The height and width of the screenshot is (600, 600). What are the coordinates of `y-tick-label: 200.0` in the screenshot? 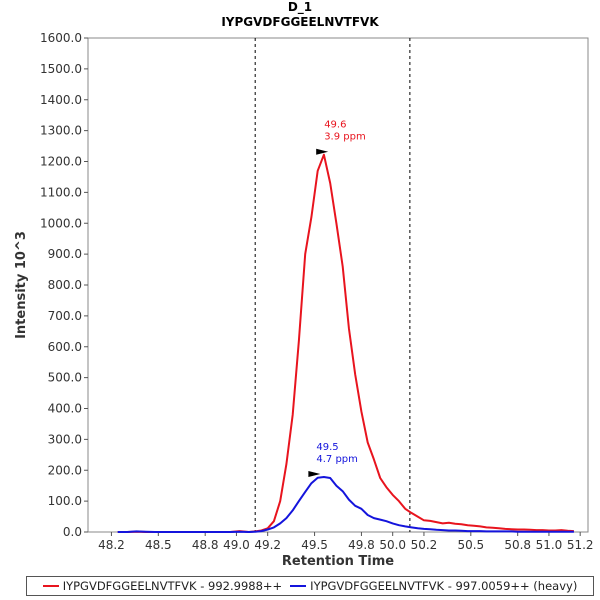 It's located at (65, 470).